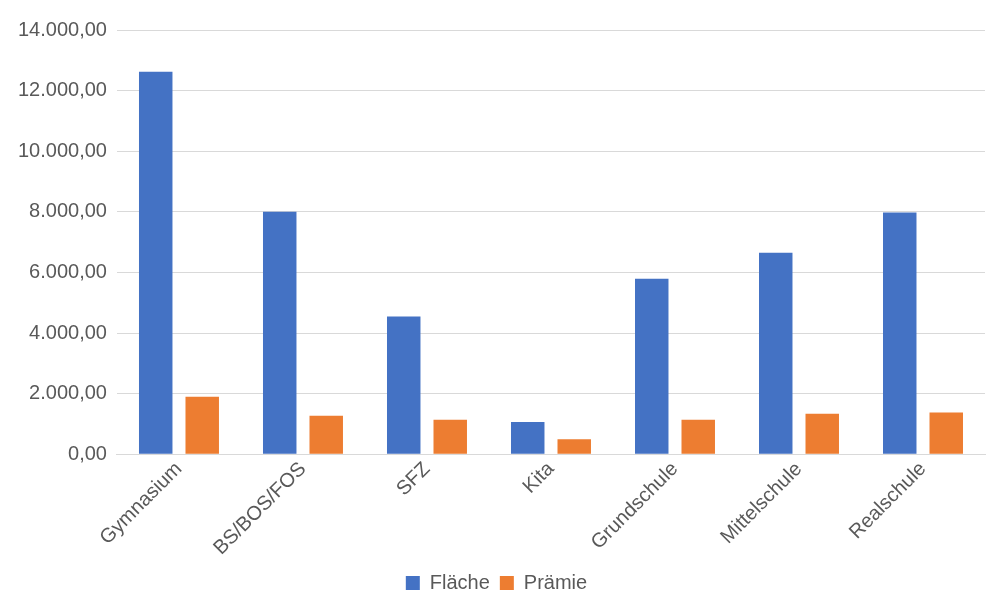  Describe the element at coordinates (68, 392) in the screenshot. I see `y-tick-label: 2.000,00` at that location.